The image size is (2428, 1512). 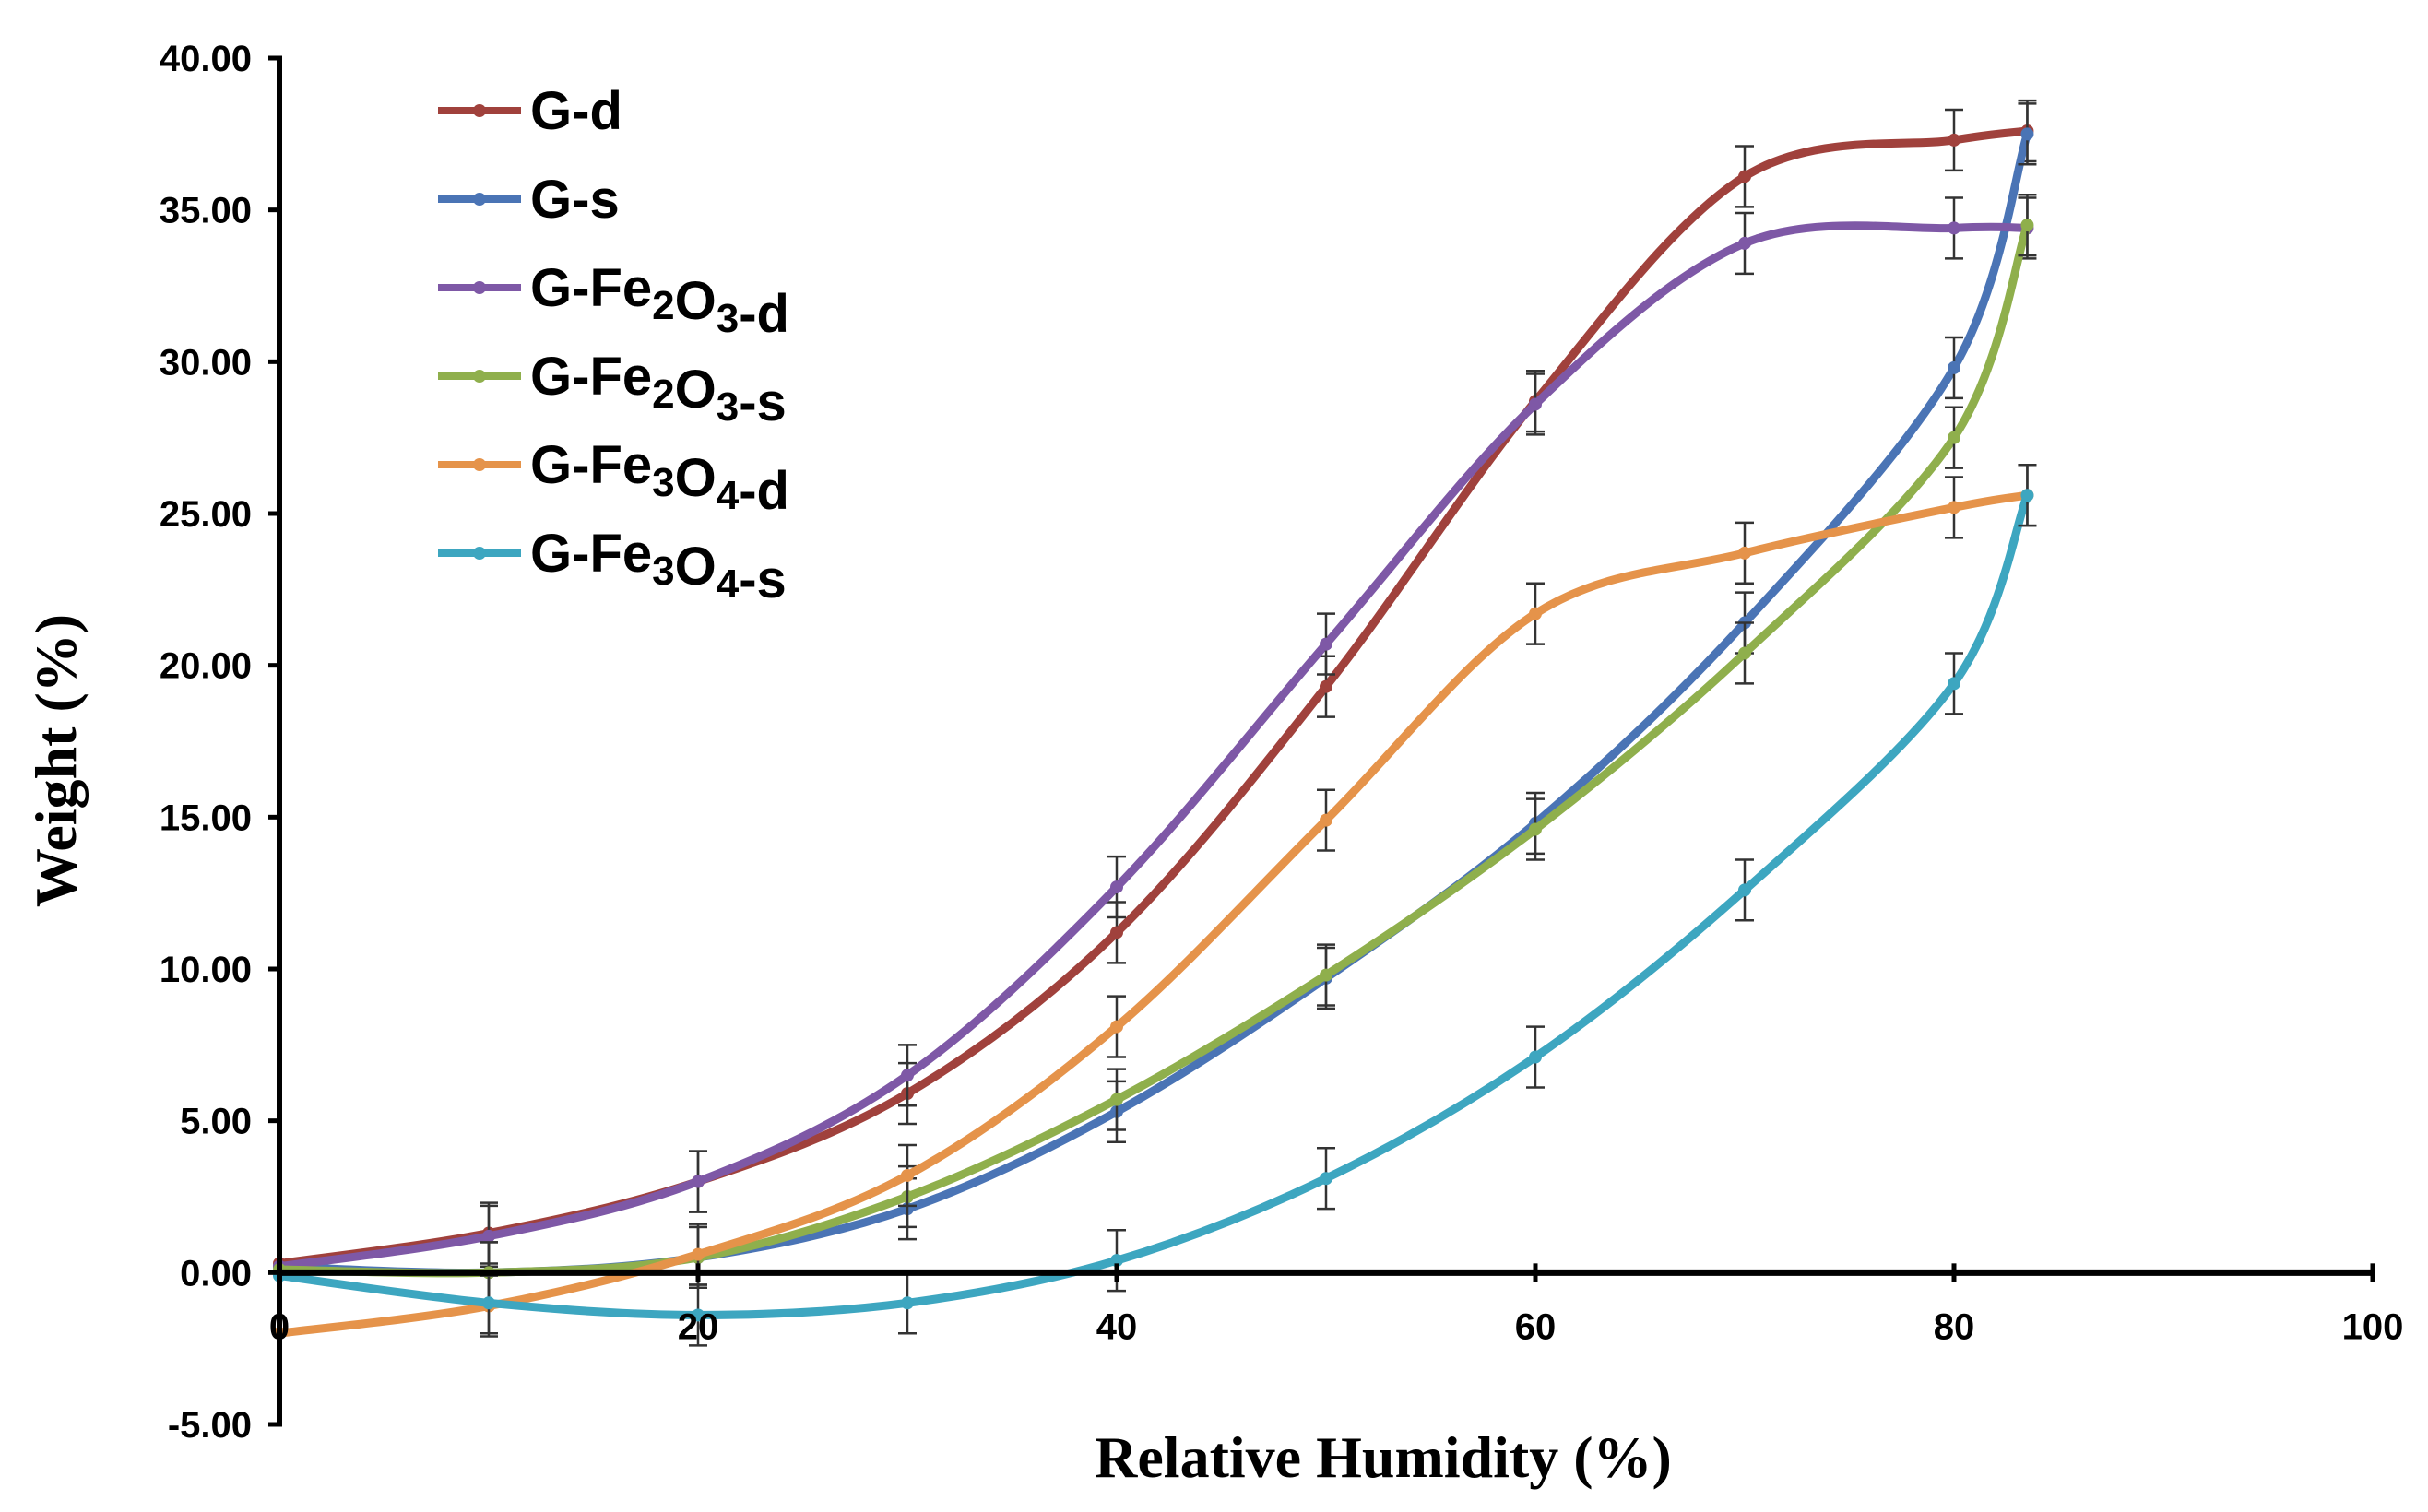 What do you see at coordinates (2373, 1326) in the screenshot?
I see `x-tick-label: 100` at bounding box center [2373, 1326].